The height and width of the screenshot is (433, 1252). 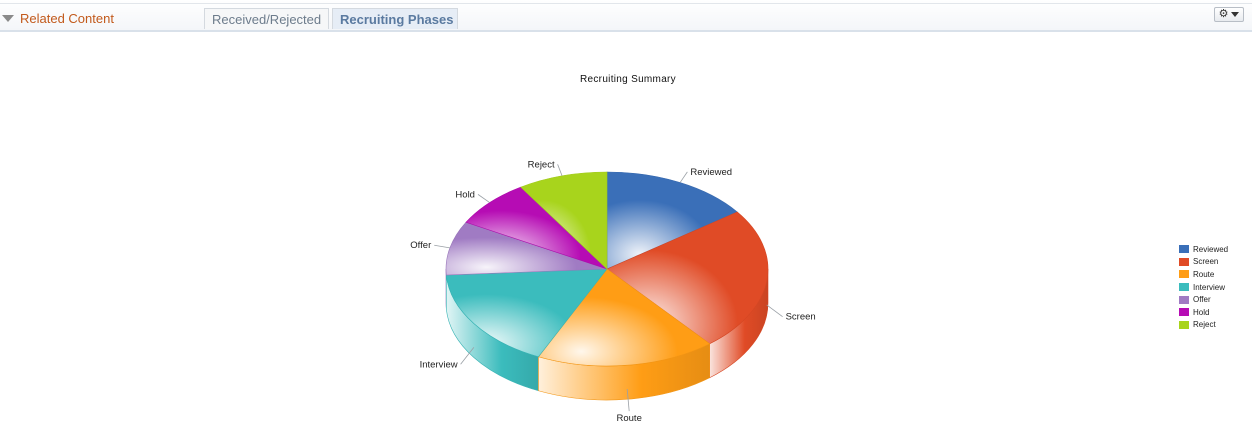 What do you see at coordinates (526, 313) in the screenshot?
I see `pie-slice-interview` at bounding box center [526, 313].